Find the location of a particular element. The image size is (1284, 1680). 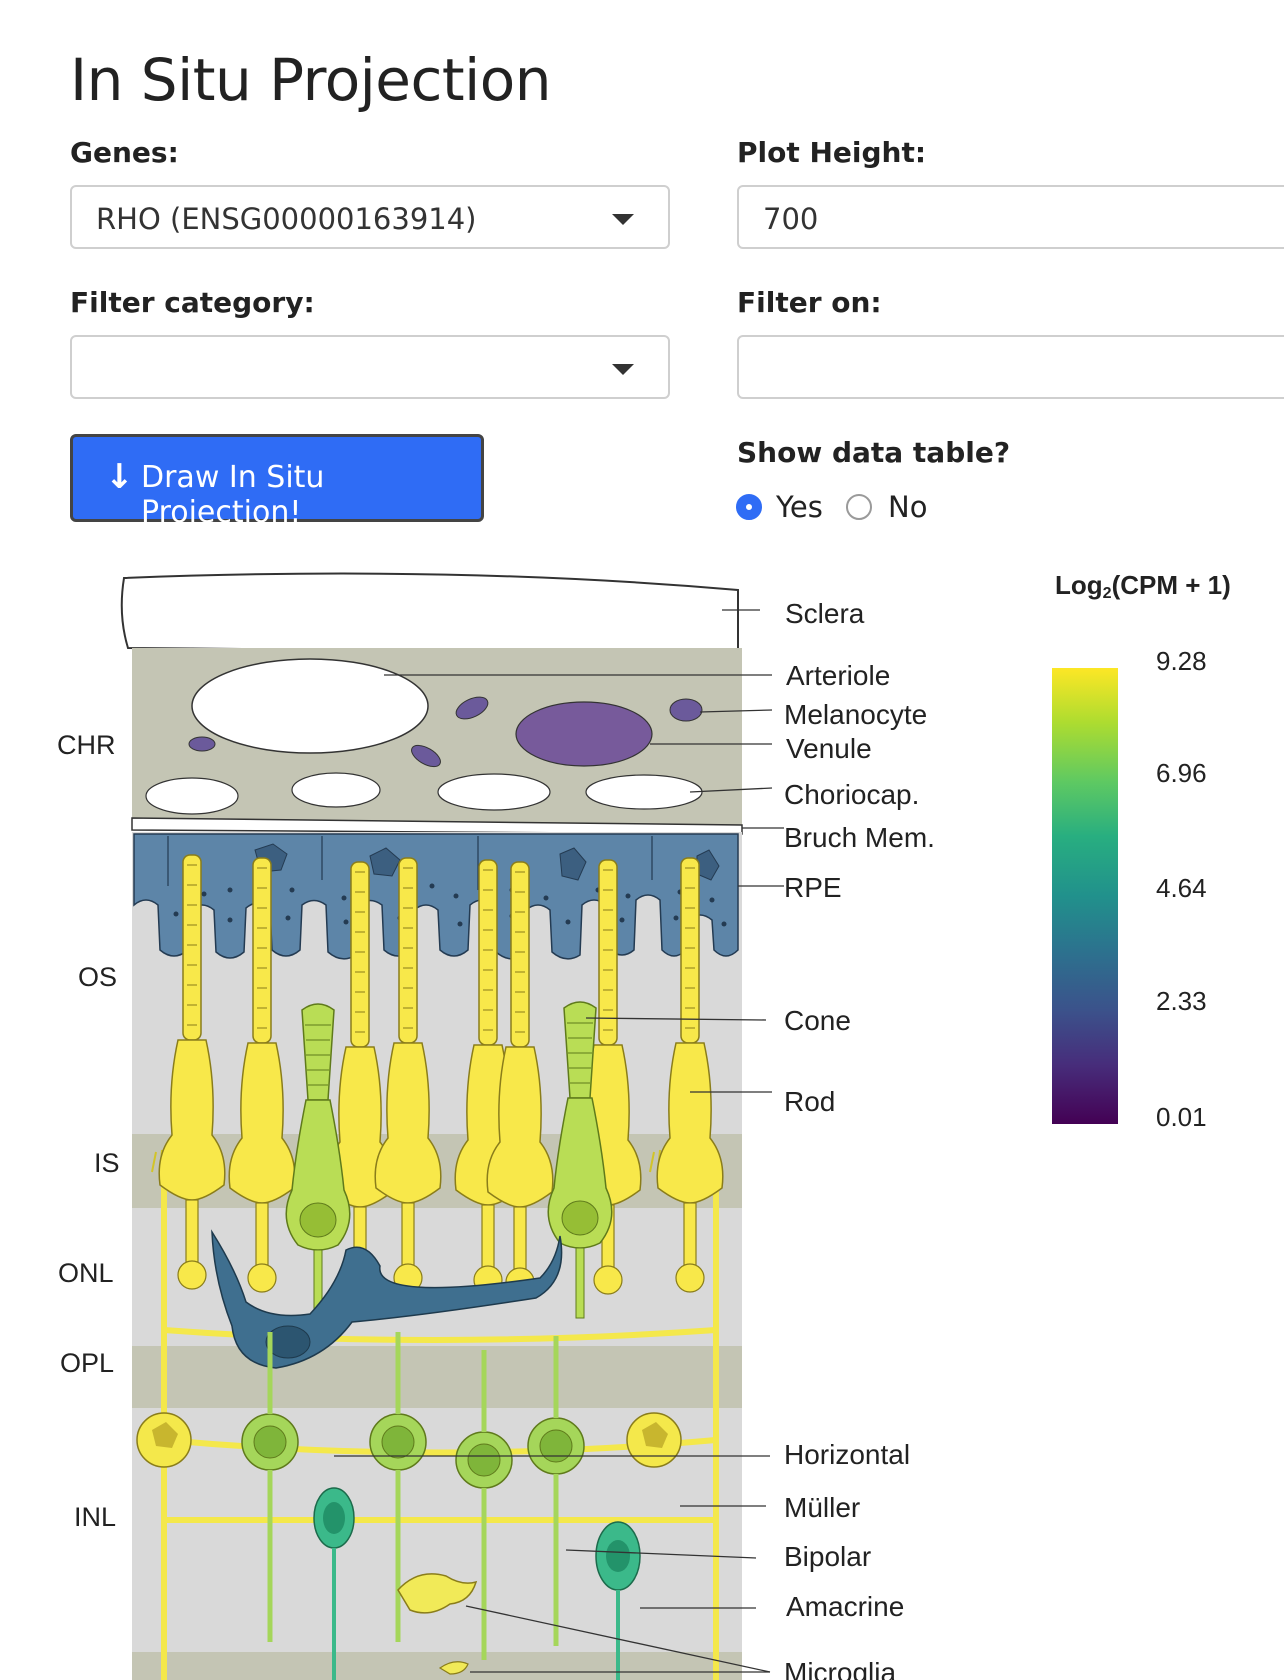

color-legend: Log2(CPM + 1) 9.28 6.96 4.64 2.33 0.01 is located at coordinates (1141, 851).